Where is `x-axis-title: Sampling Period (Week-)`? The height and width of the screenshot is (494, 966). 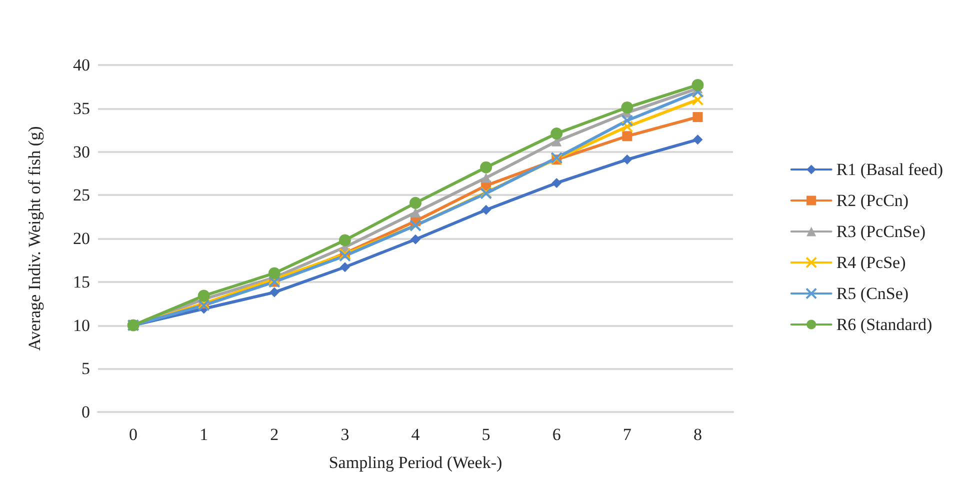
x-axis-title: Sampling Period (Week-) is located at coordinates (415, 462).